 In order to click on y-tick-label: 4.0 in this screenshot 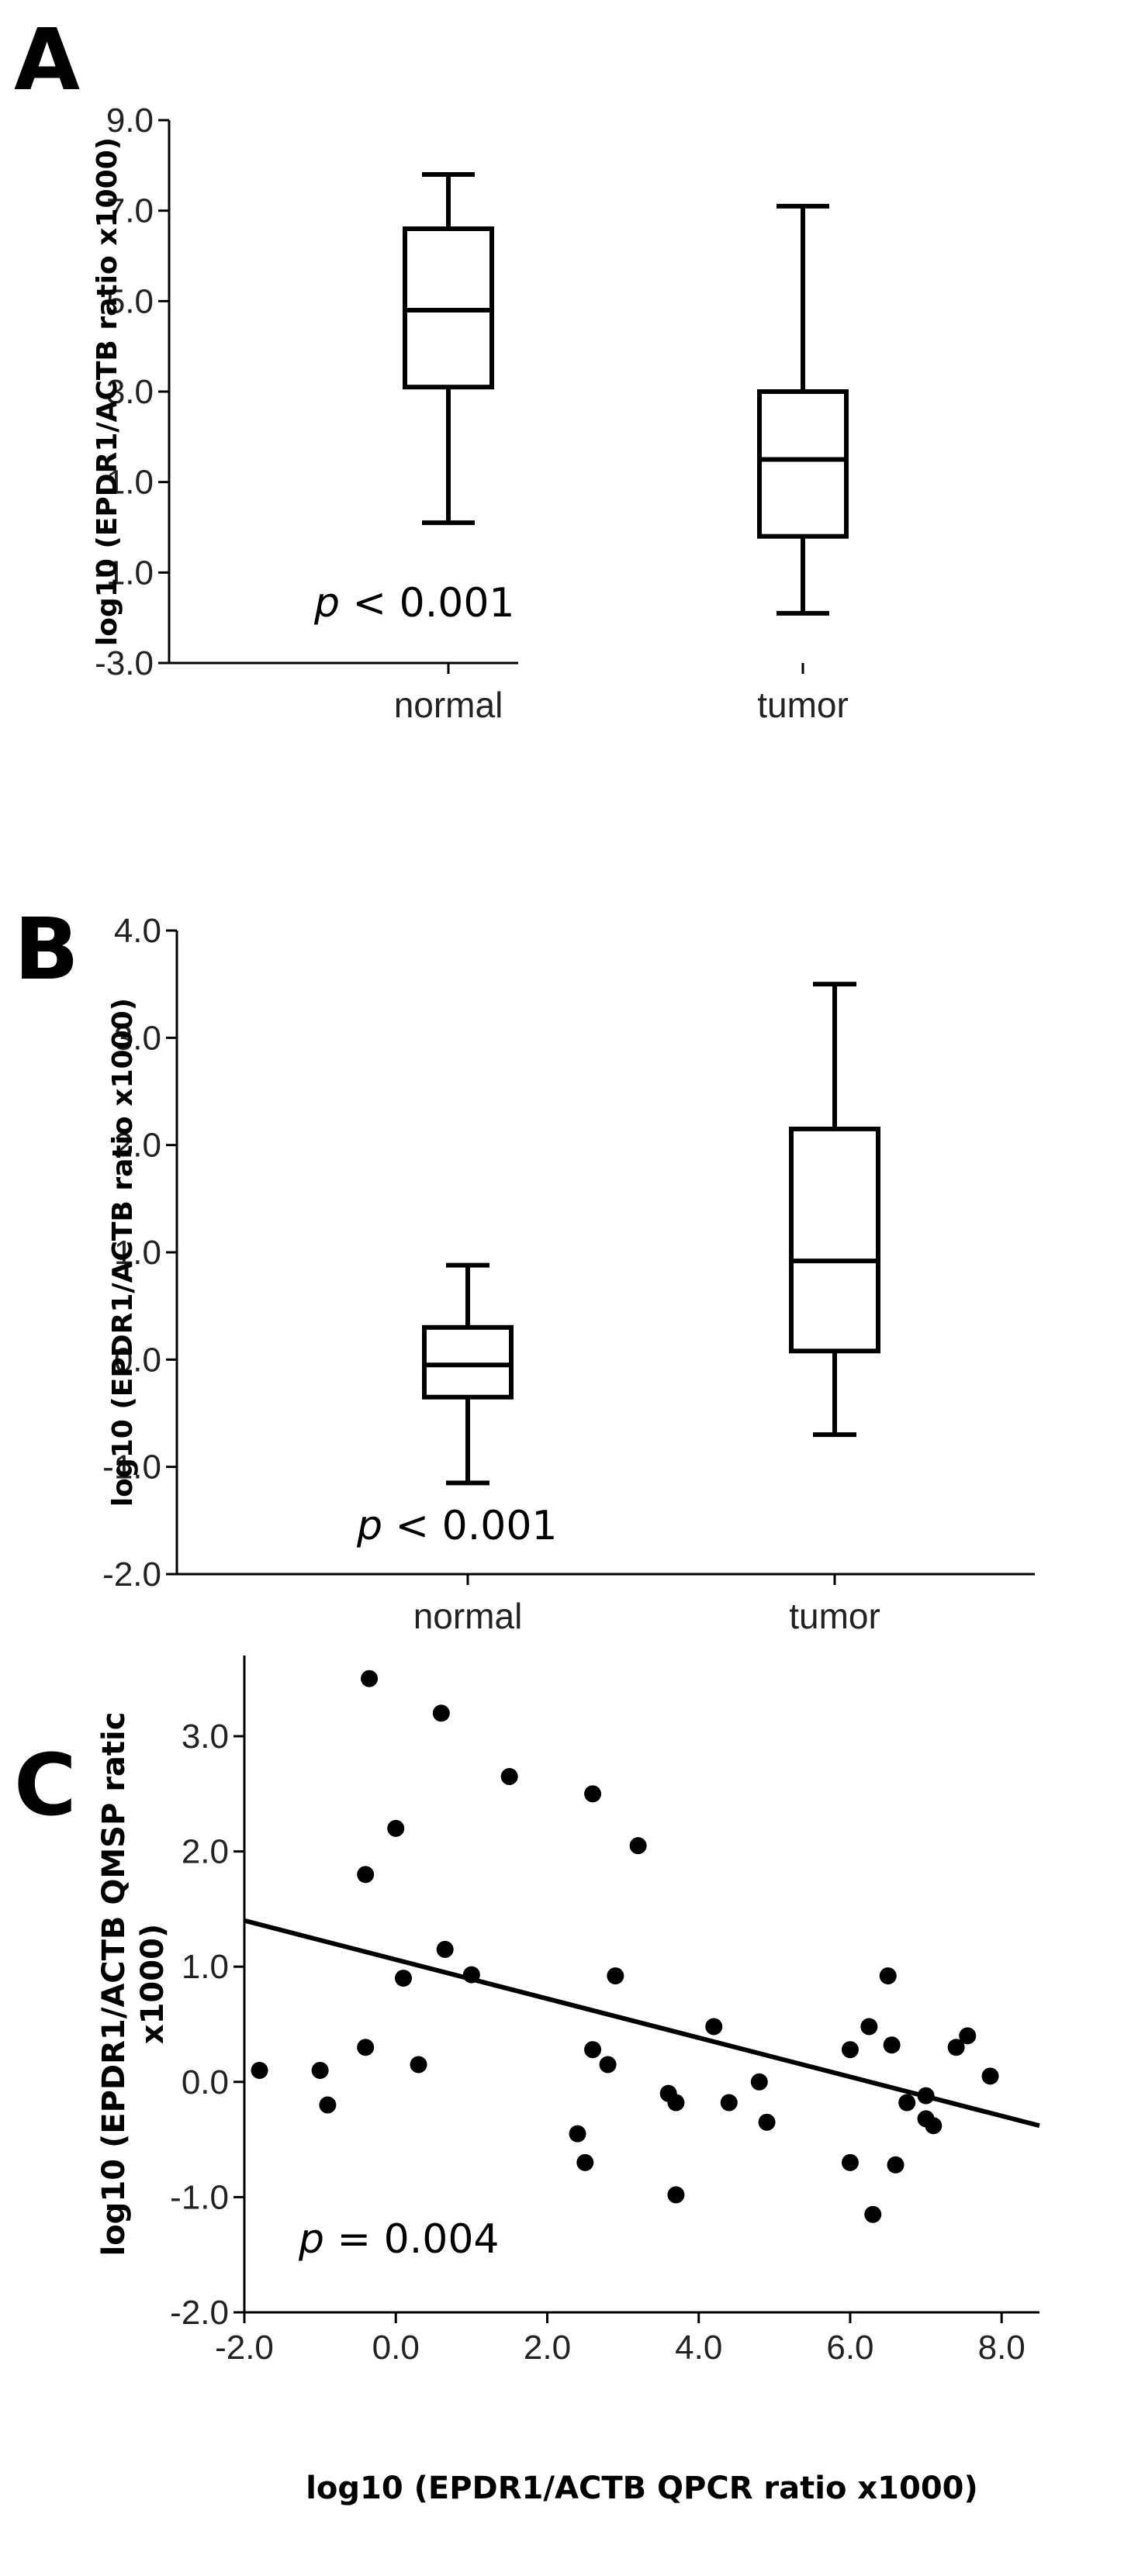, I will do `click(137, 931)`.